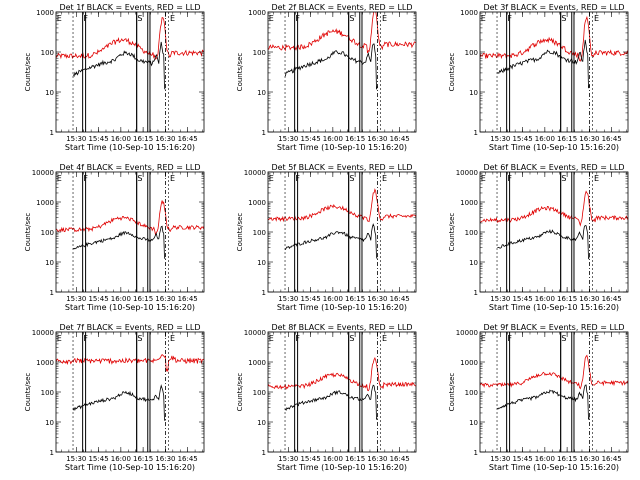 The height and width of the screenshot is (480, 640). Describe the element at coordinates (129, 167) in the screenshot. I see `panel-title: Det 4f BLACK = Events, RED = LLD` at that location.